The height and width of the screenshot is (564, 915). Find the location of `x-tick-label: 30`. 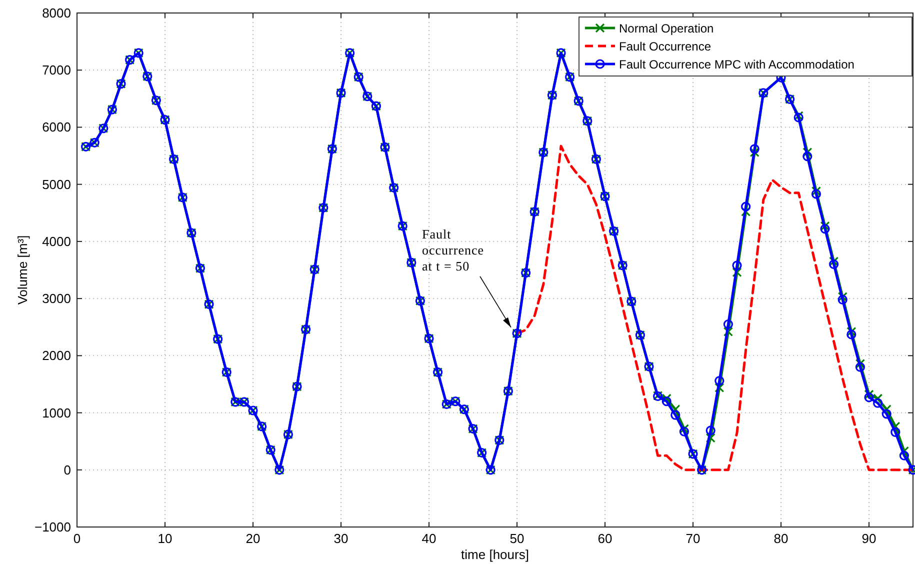

x-tick-label: 30 is located at coordinates (341, 538).